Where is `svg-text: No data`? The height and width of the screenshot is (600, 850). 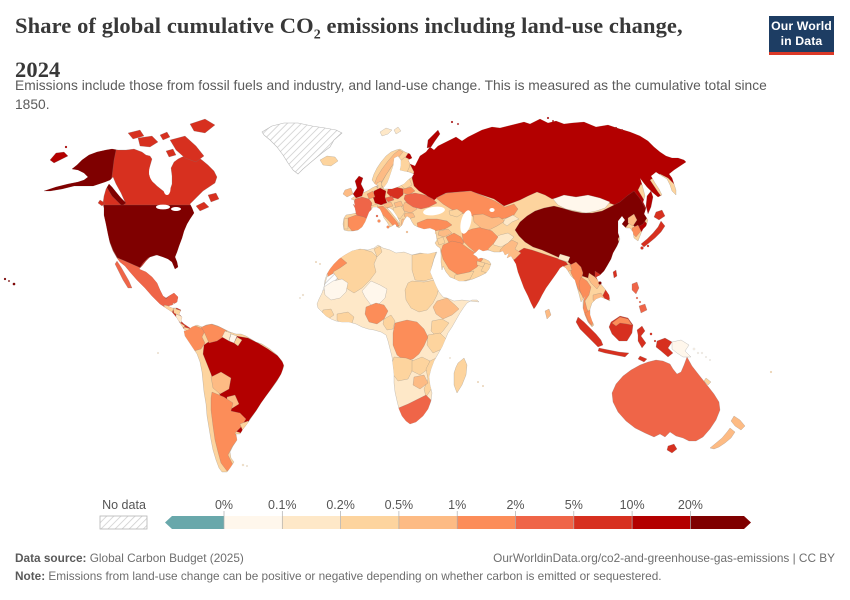
svg-text: No data is located at coordinates (124, 505).